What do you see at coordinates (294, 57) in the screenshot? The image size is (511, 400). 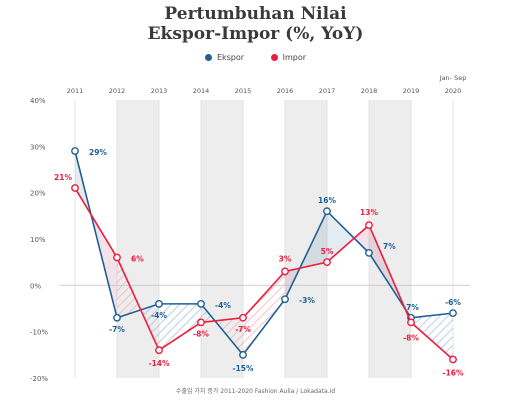 I see `legend-label-impor: Impor` at bounding box center [294, 57].